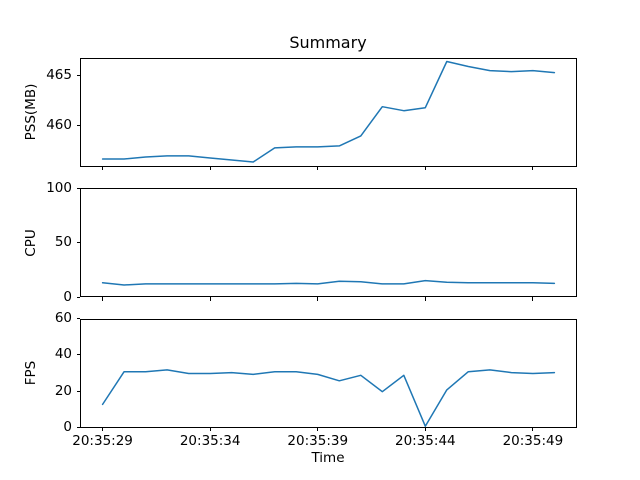 This screenshot has width=640, height=480. I want to click on x-tick-label: 20:35:34, so click(210, 441).